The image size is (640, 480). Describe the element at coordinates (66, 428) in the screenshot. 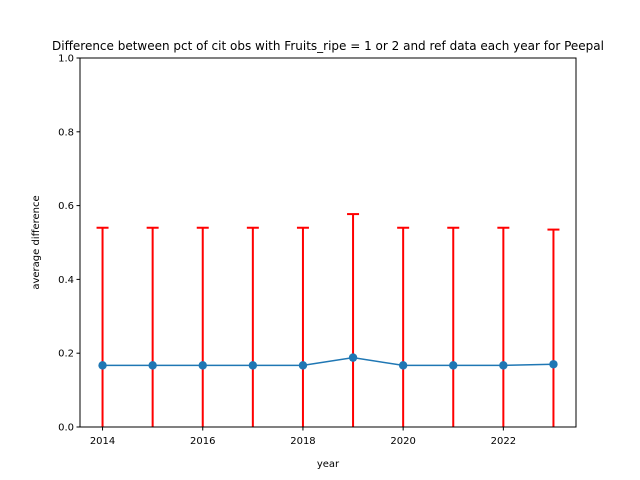

I see `y-tick-label: 0.0` at that location.